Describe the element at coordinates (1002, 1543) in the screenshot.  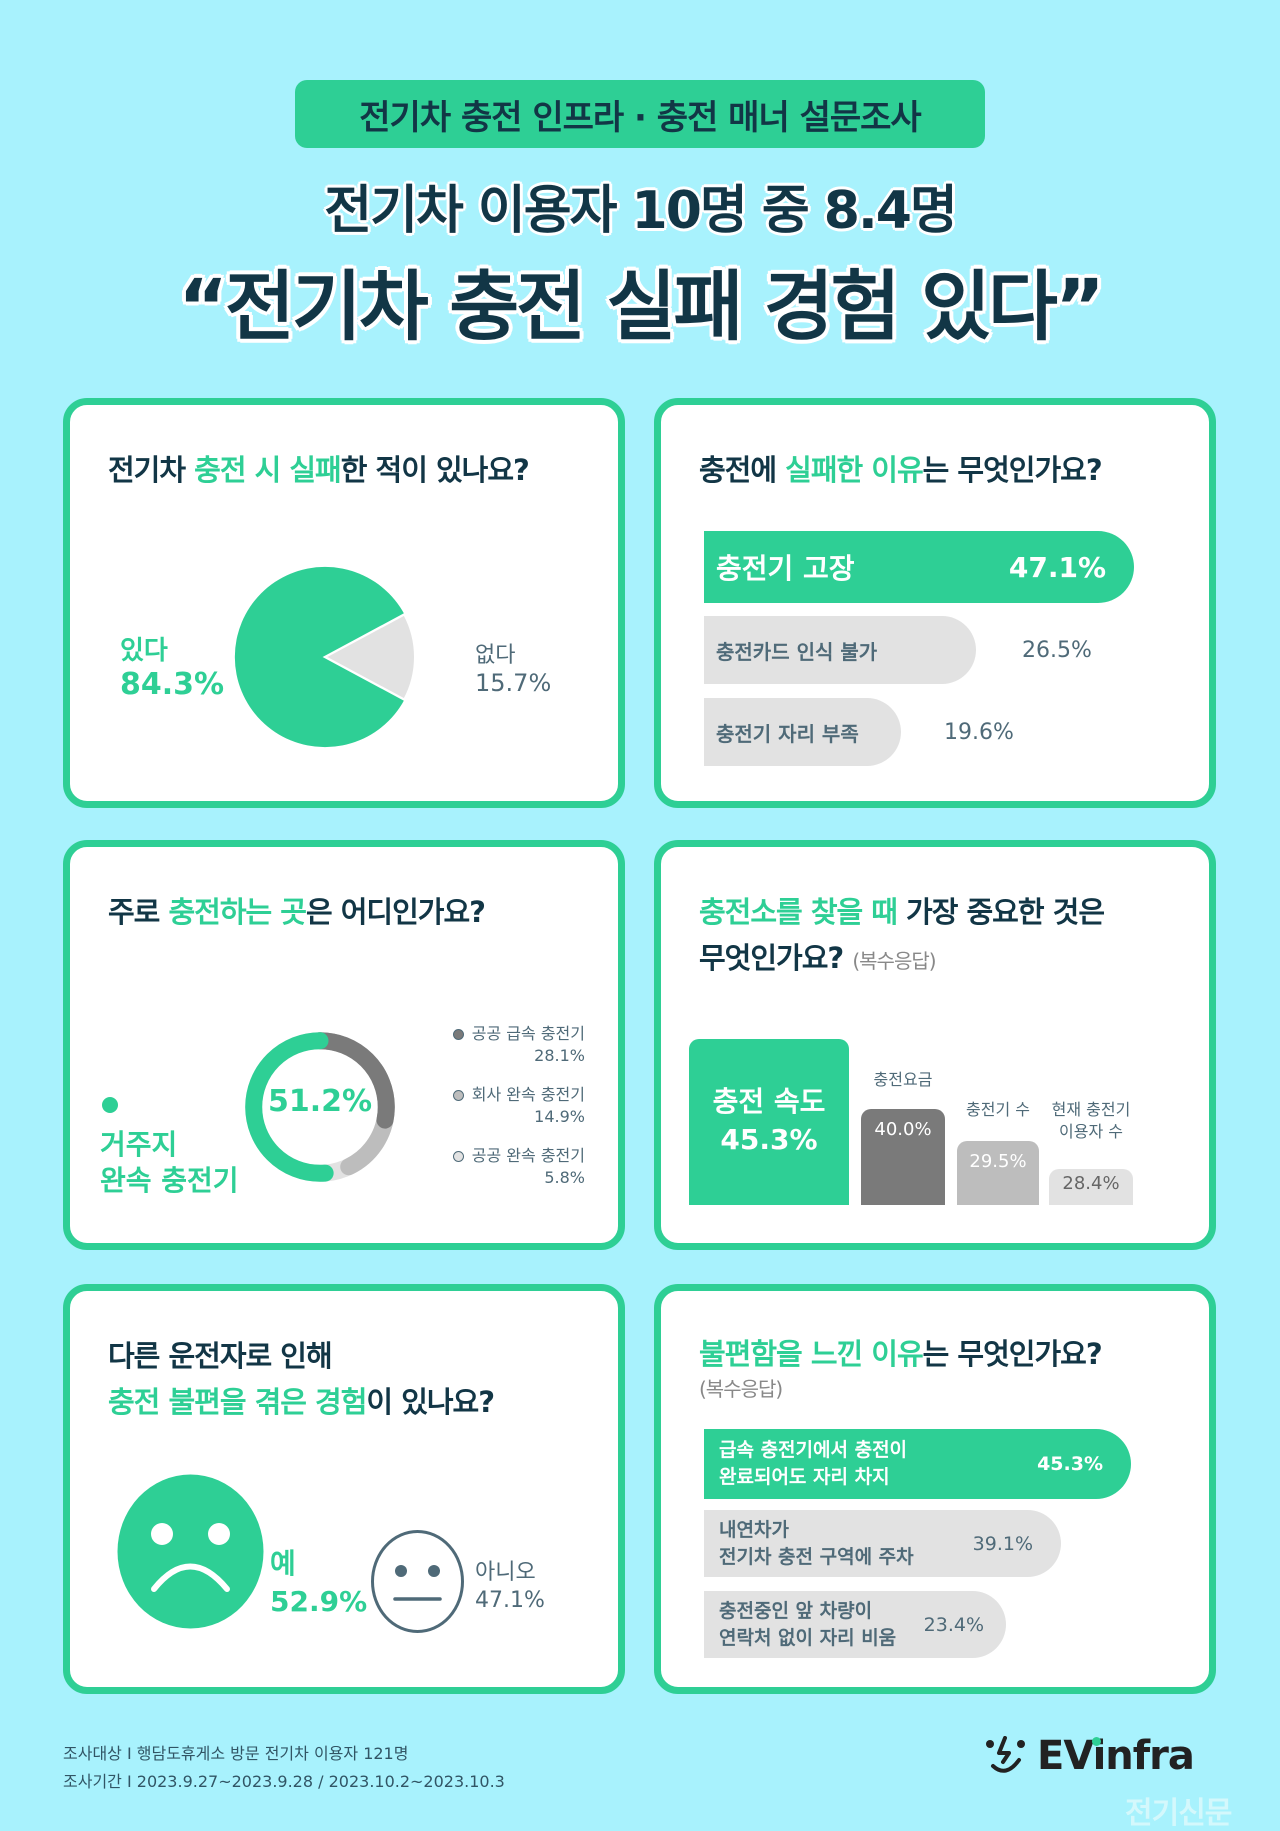
I see `bar-value: 39.1%` at that location.